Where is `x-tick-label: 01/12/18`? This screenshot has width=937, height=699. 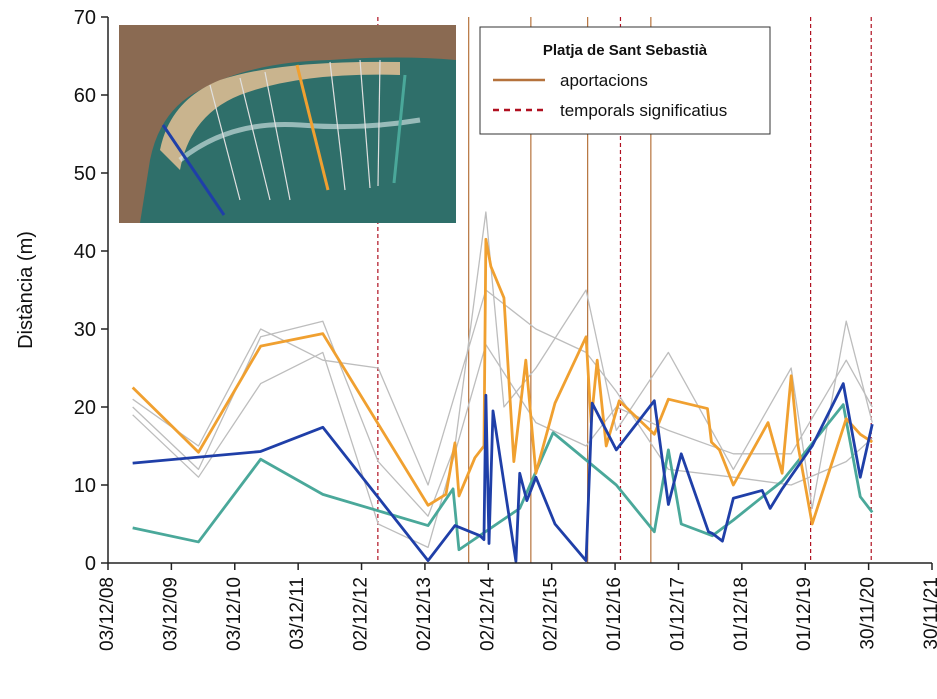
x-tick-label: 01/12/18 is located at coordinates (741, 614).